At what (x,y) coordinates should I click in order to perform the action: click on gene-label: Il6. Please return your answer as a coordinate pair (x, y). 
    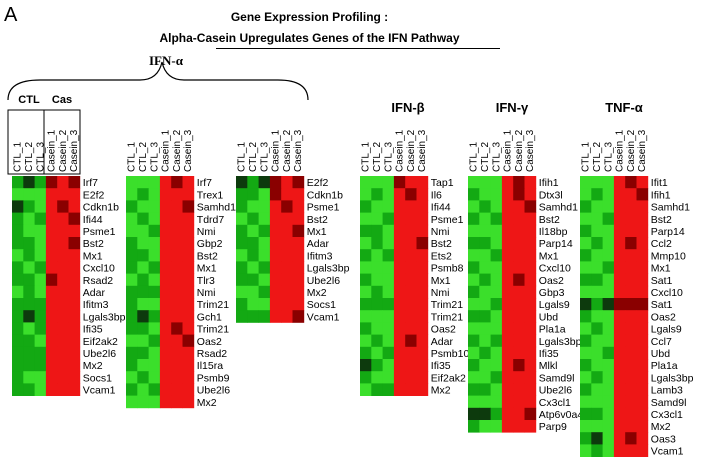
    Looking at the image, I should click on (436, 195).